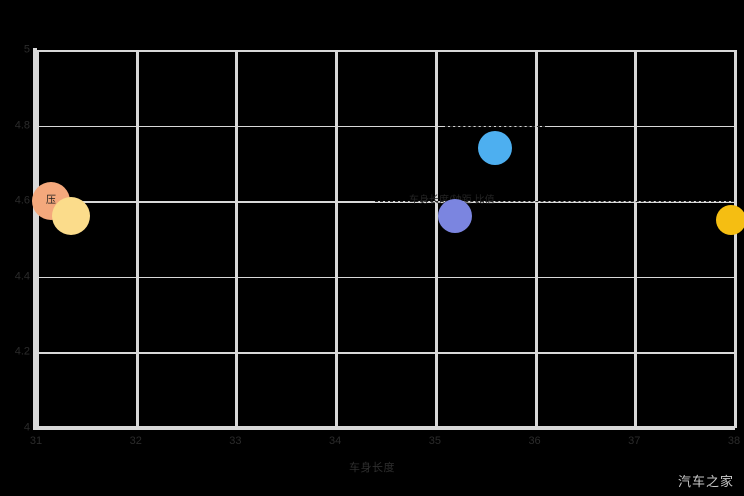  I want to click on x-tick-label: 33, so click(235, 441).